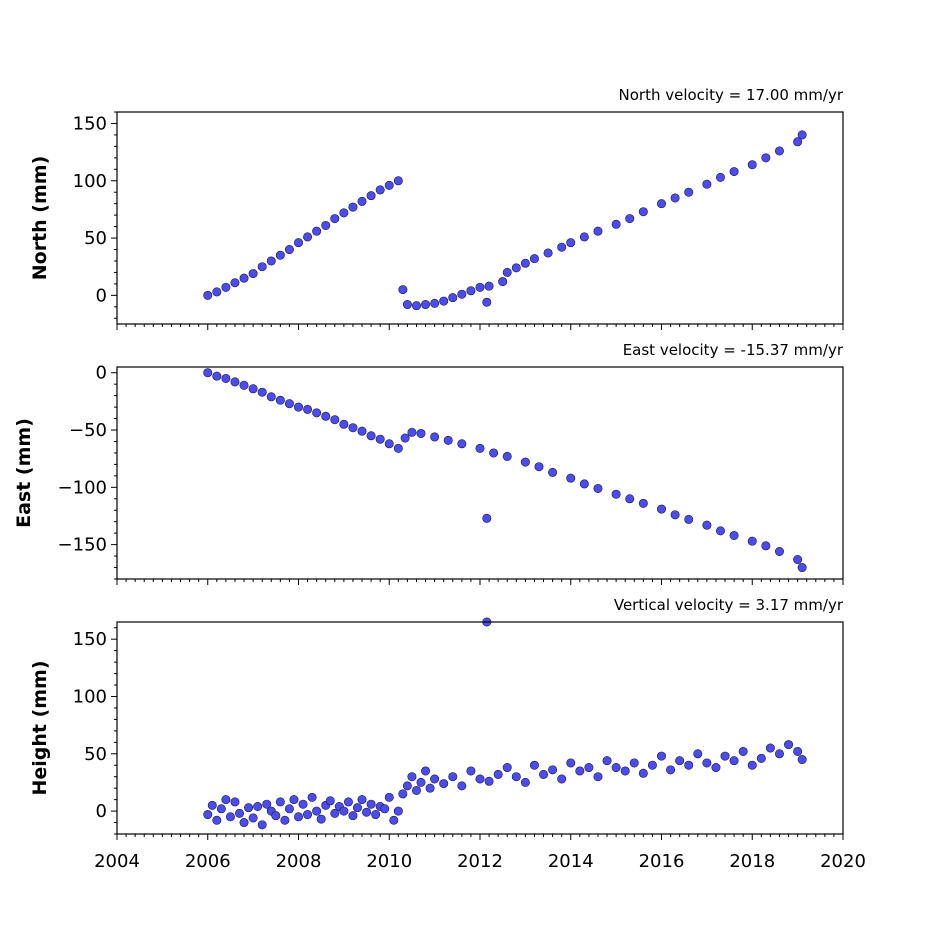  Describe the element at coordinates (95, 238) in the screenshot. I see `ytick-label-north: 50` at that location.